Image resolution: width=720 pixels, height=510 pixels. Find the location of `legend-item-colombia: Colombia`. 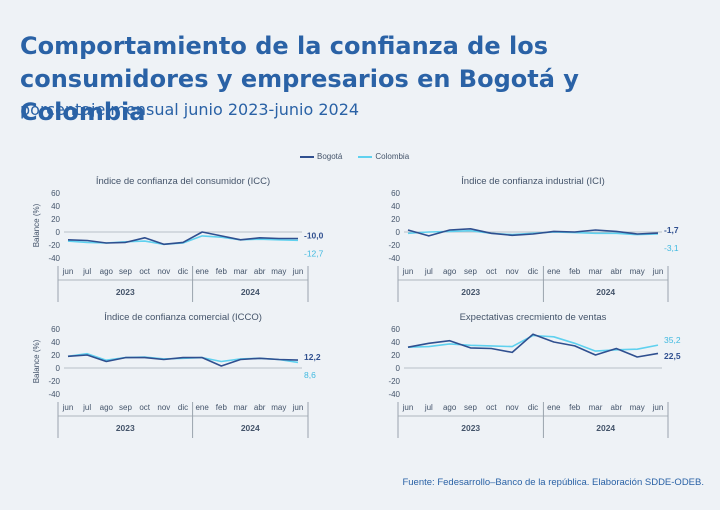

legend-item-colombia: Colombia is located at coordinates (383, 156).